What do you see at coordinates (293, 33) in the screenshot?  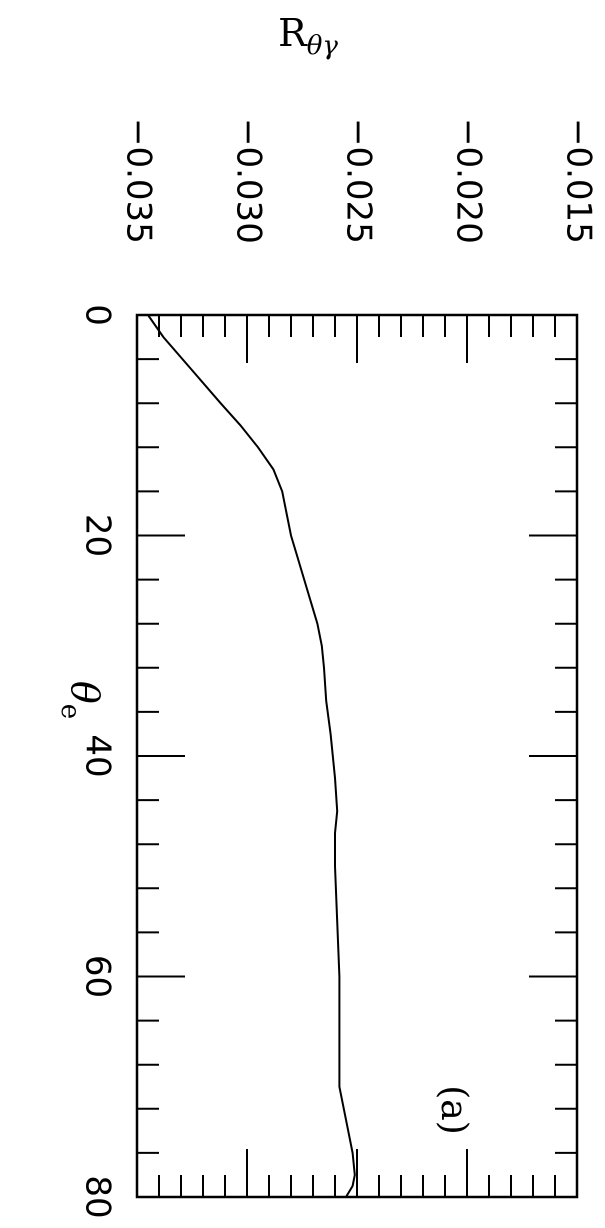 I see `y-axis-label-main: R` at bounding box center [293, 33].